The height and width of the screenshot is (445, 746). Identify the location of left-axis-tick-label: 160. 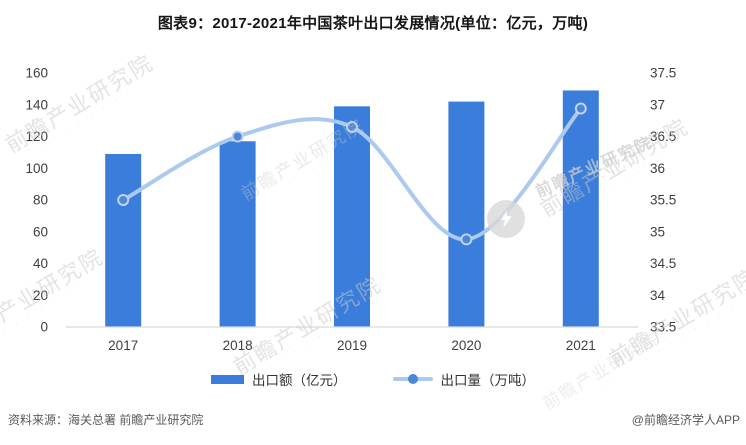
(36, 73).